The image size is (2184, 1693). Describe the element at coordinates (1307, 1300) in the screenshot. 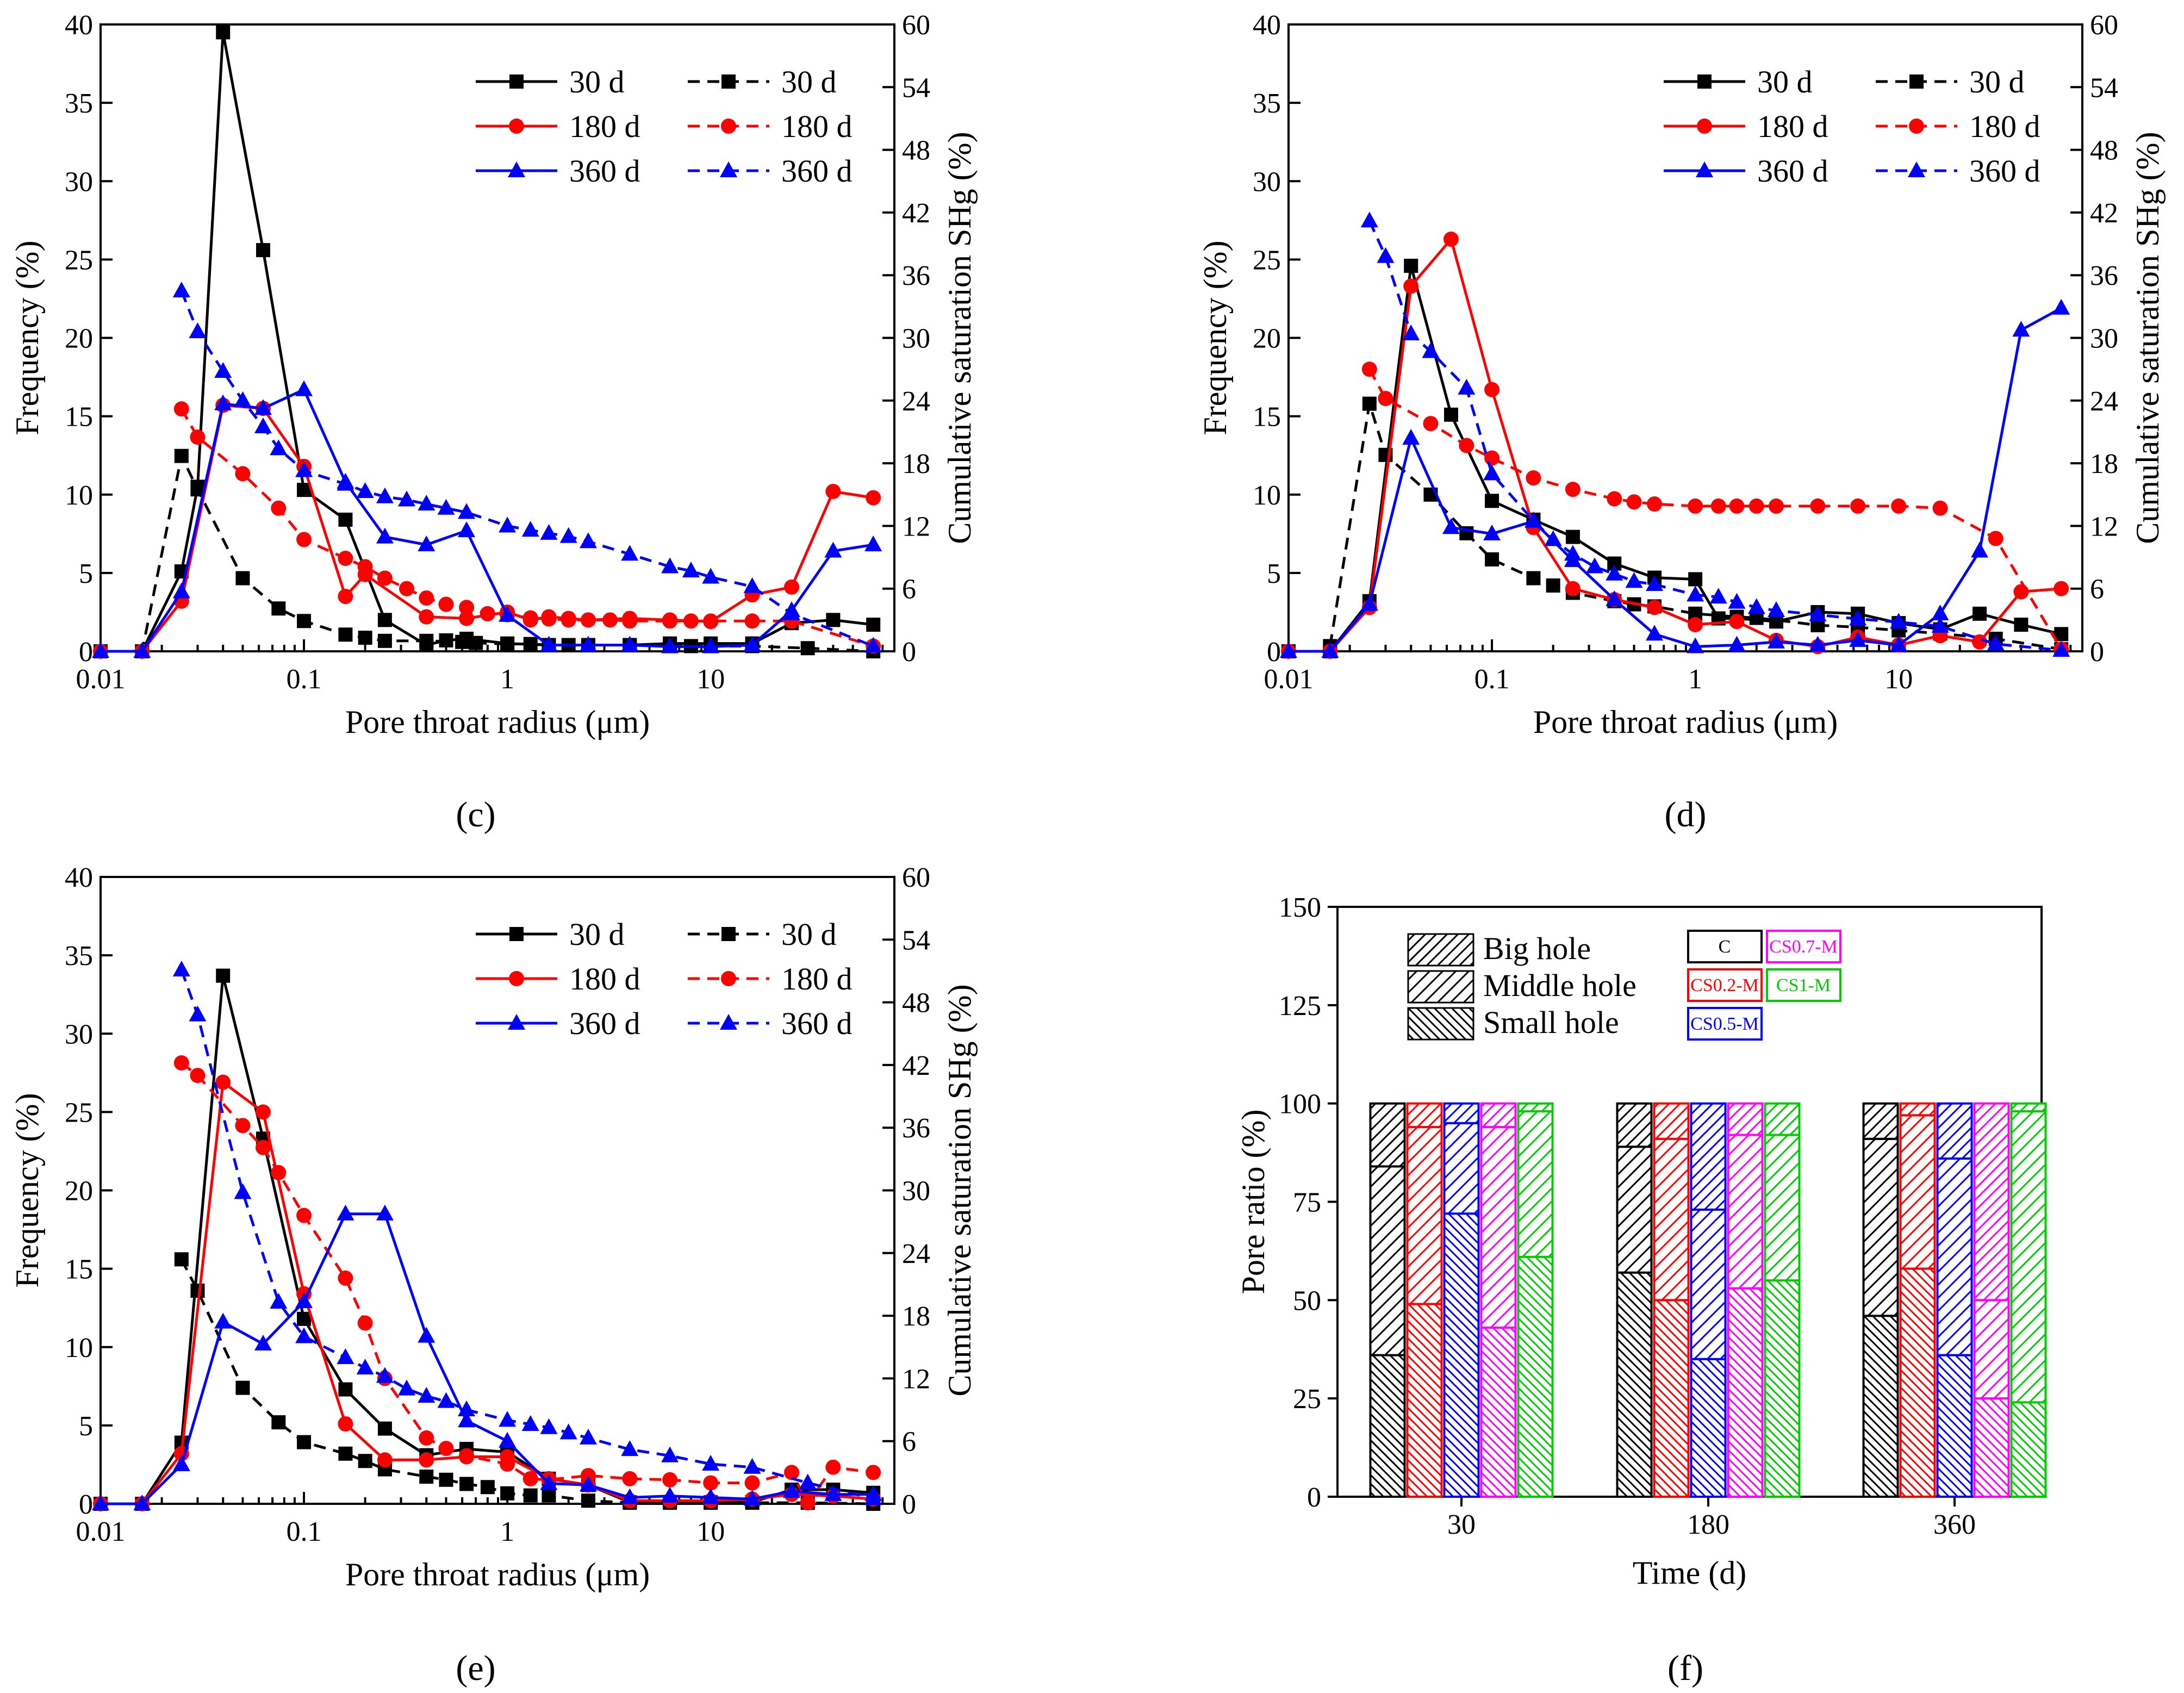

I see `y-tick-label: 50` at that location.